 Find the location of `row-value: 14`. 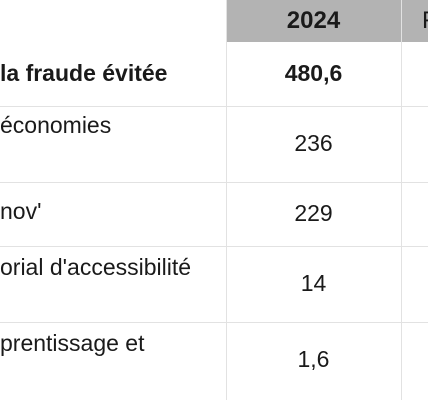

row-value: 14 is located at coordinates (313, 283).